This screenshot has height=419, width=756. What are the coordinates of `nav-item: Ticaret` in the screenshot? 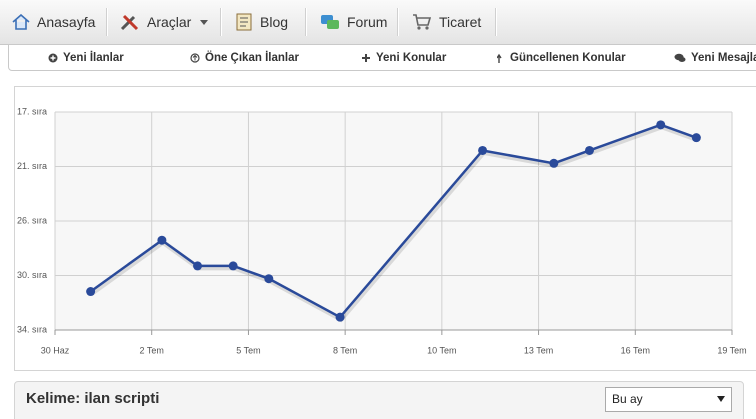 It's located at (446, 22).